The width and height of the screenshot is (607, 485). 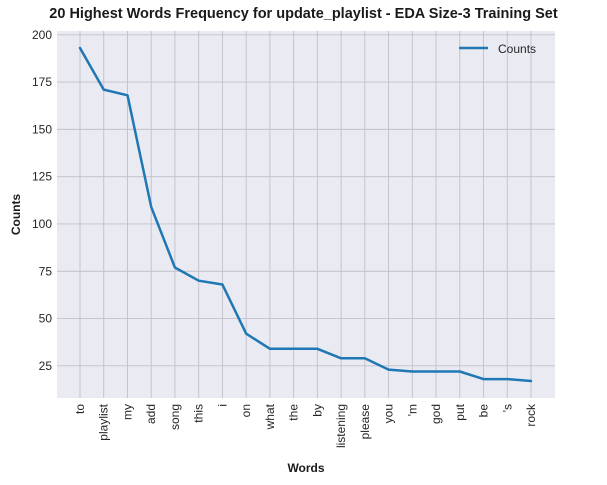 What do you see at coordinates (507, 408) in the screenshot?
I see `x-tick-label: 's` at bounding box center [507, 408].